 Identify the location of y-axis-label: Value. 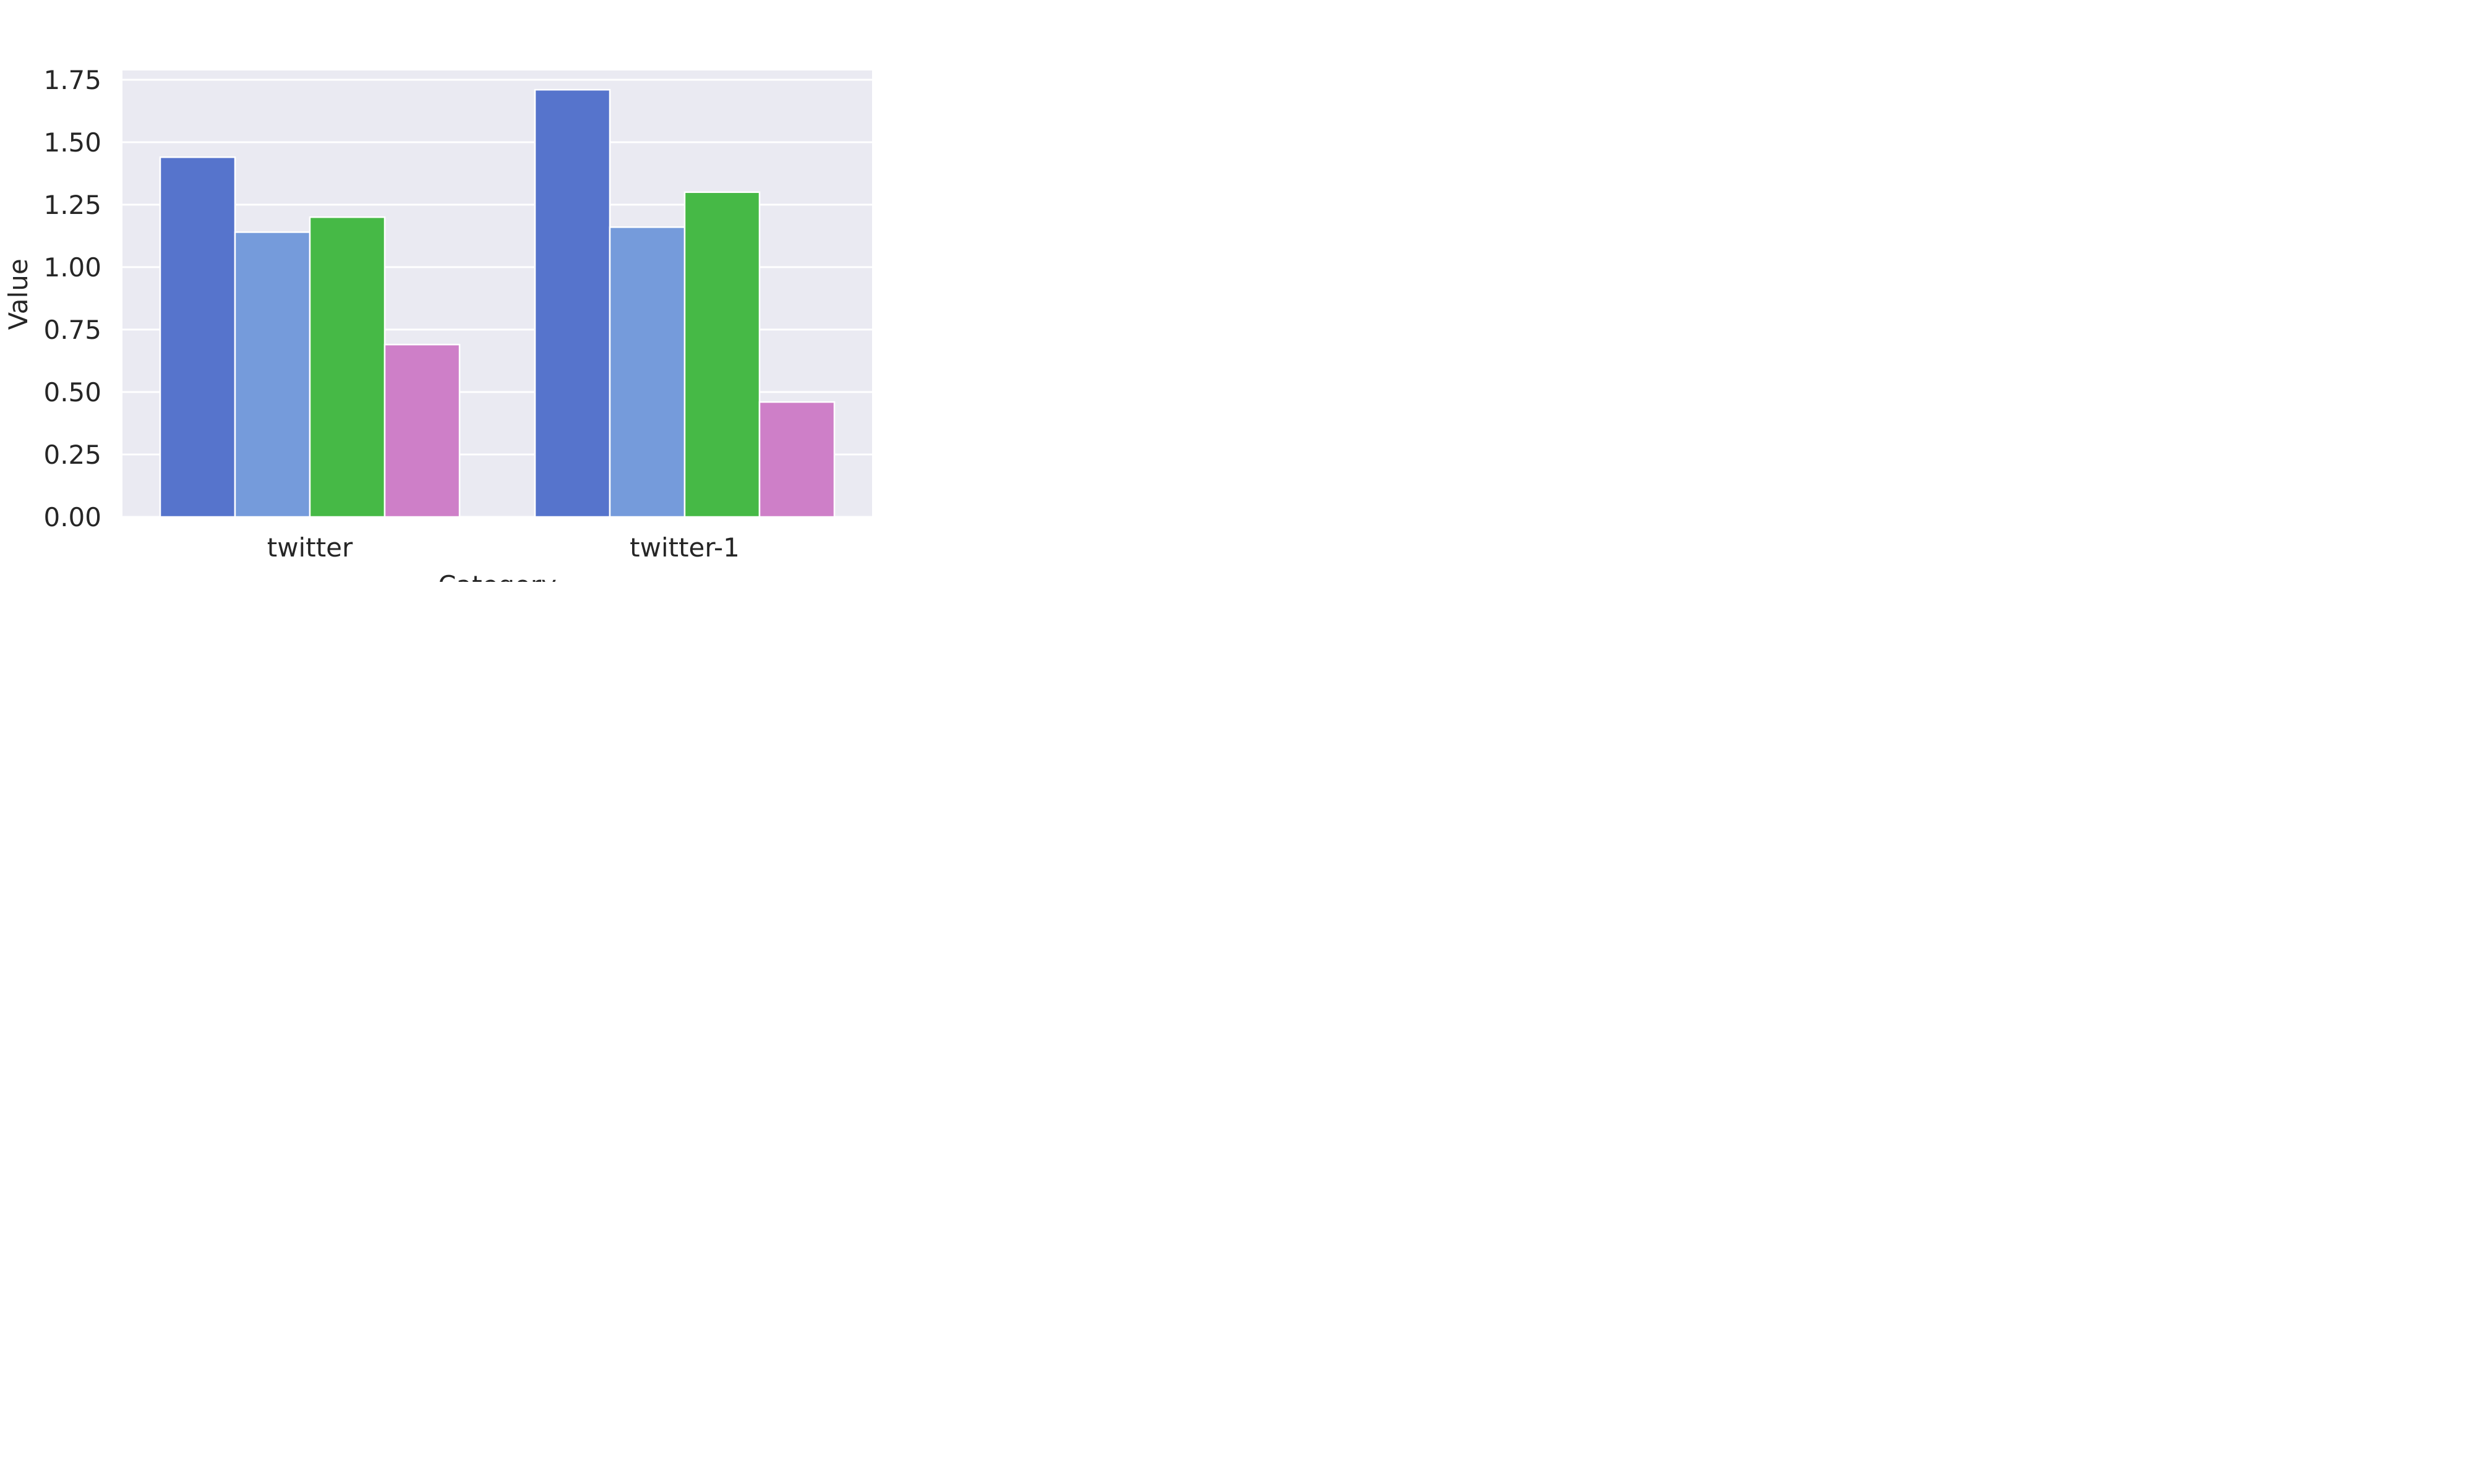
(18, 294).